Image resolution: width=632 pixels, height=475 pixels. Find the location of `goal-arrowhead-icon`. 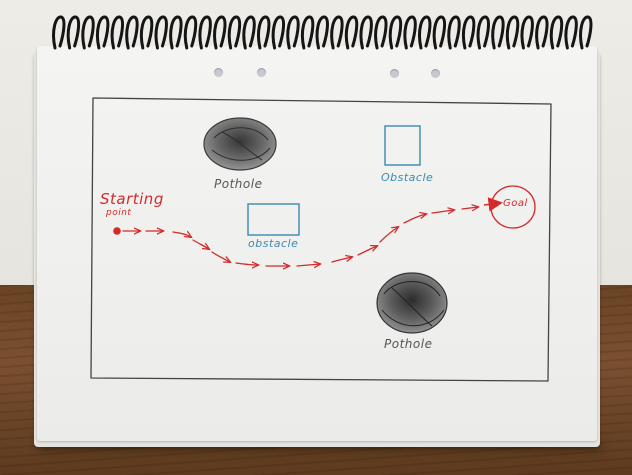

goal-arrowhead-icon is located at coordinates (493, 204).